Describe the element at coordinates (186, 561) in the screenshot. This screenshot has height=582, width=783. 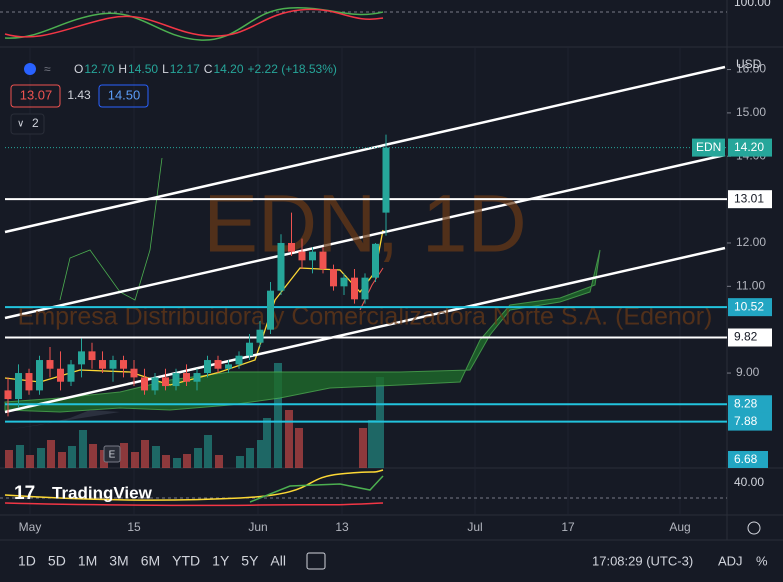
I see `range-button: YTD` at that location.